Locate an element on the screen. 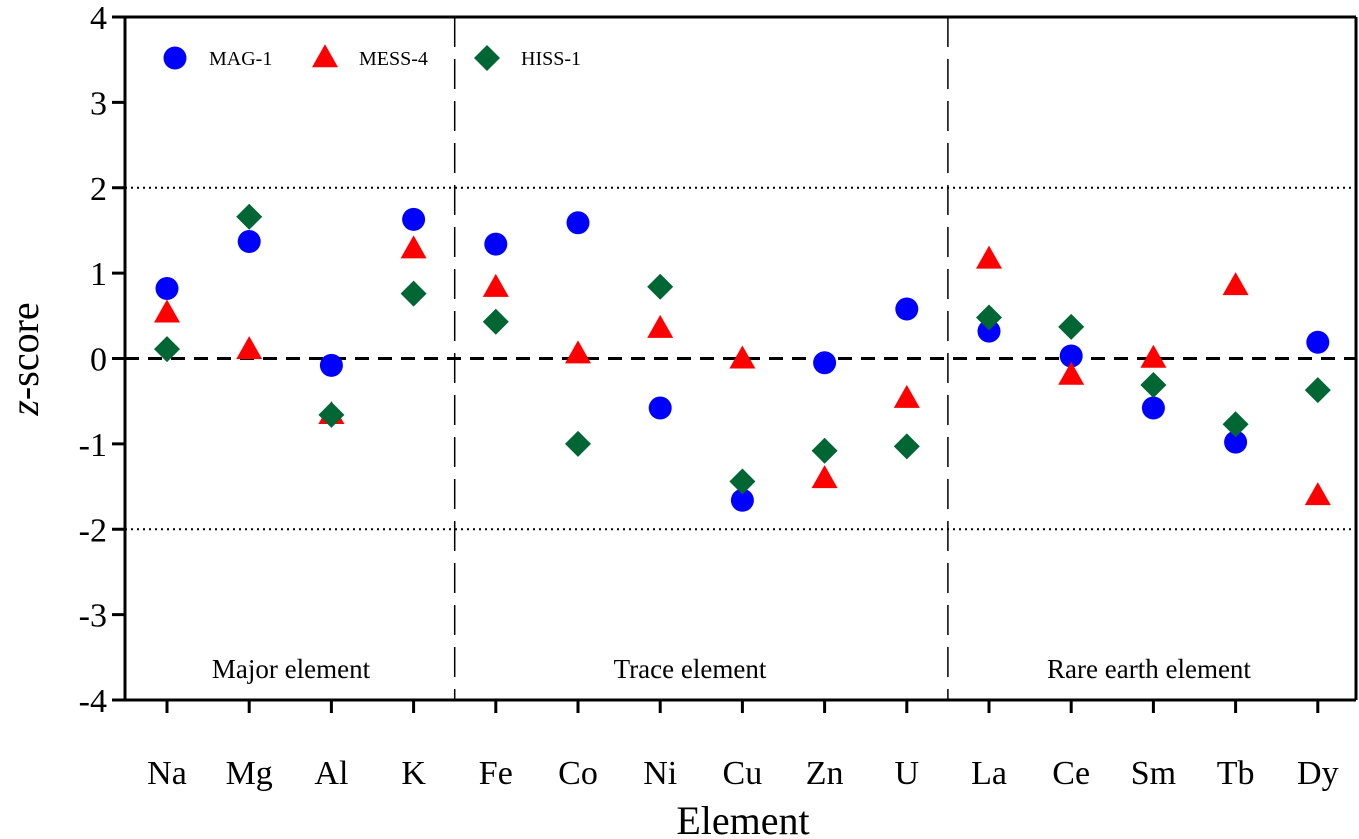 The width and height of the screenshot is (1359, 839). point-hiss-1-tb is located at coordinates (1235, 424).